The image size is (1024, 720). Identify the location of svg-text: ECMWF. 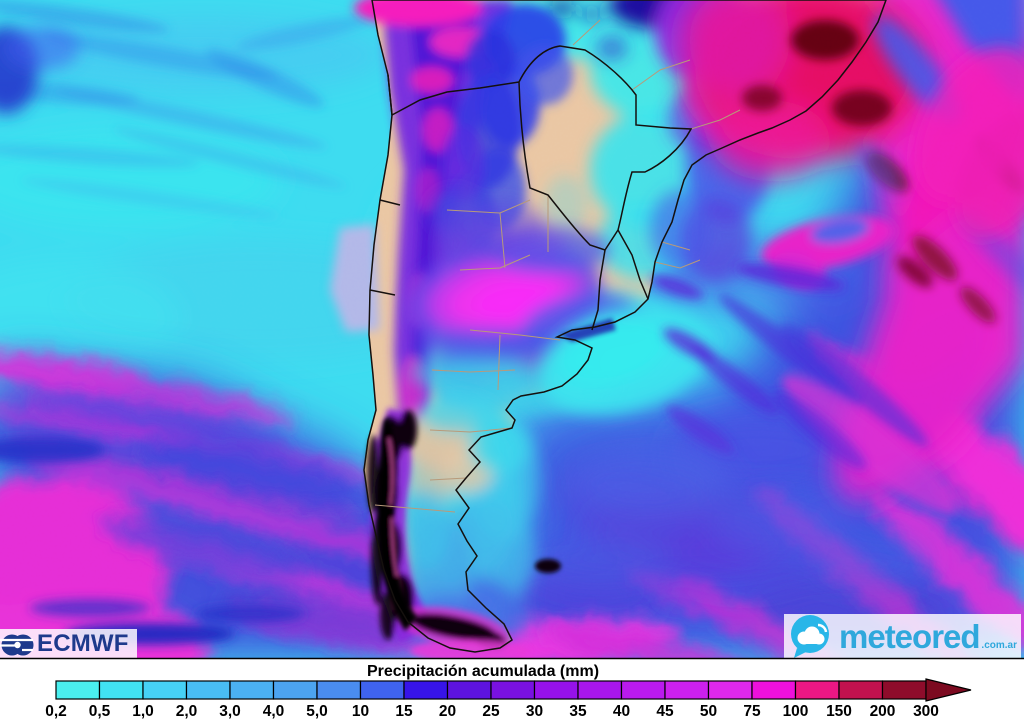
(83, 643).